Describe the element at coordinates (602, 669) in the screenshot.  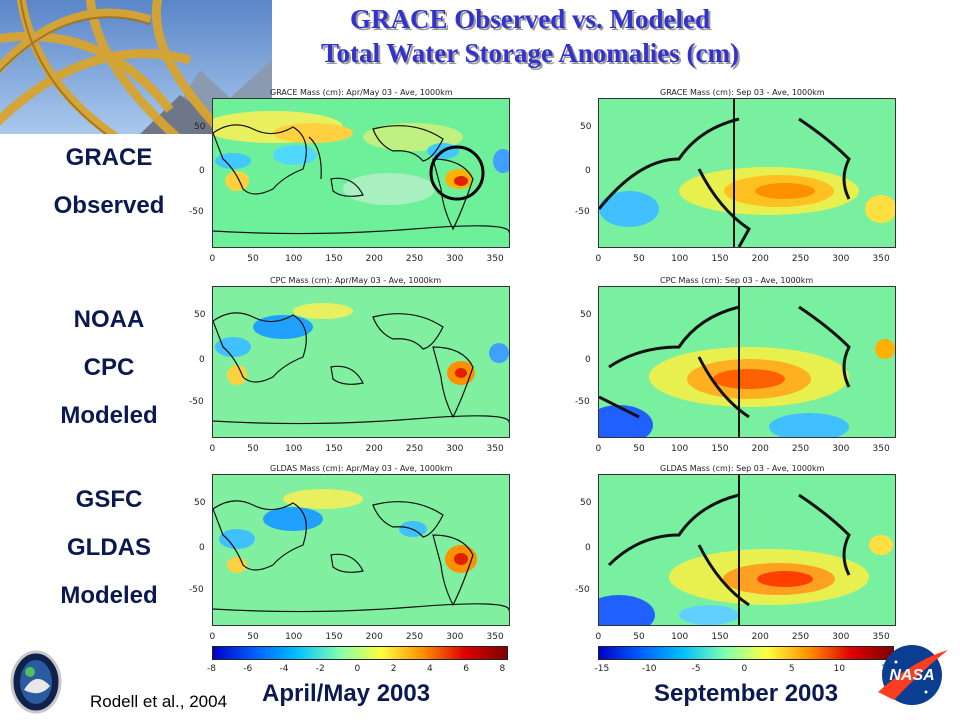
I see `colorbar-tick-label: -15` at that location.